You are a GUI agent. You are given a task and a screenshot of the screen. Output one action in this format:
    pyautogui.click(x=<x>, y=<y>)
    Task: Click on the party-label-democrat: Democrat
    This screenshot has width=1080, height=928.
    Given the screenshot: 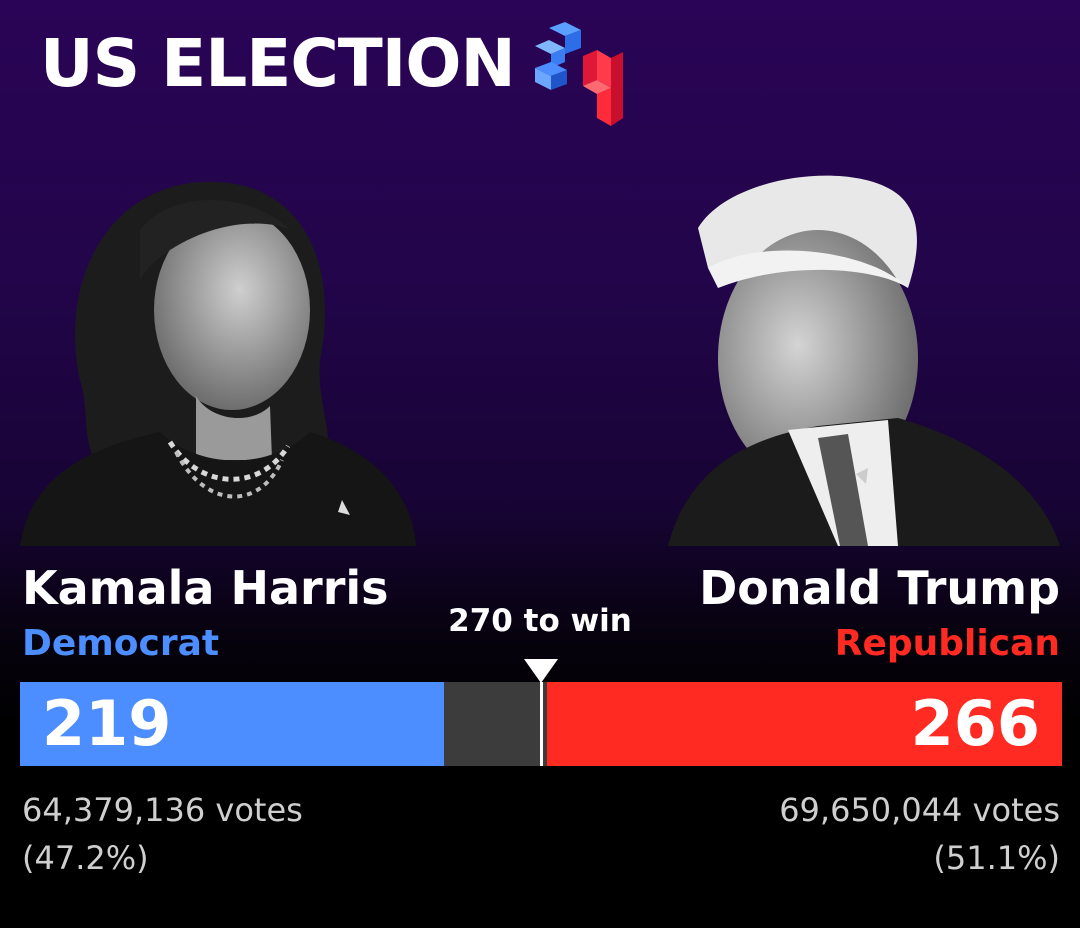 What is the action you would take?
    pyautogui.click(x=121, y=643)
    